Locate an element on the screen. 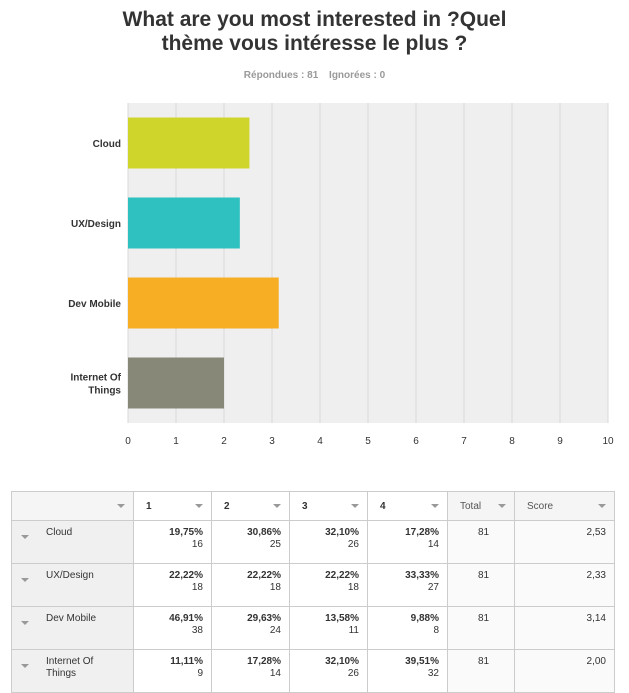 Image resolution: width=629 pixels, height=693 pixels. table-cell: 29,63% 24 is located at coordinates (250, 628).